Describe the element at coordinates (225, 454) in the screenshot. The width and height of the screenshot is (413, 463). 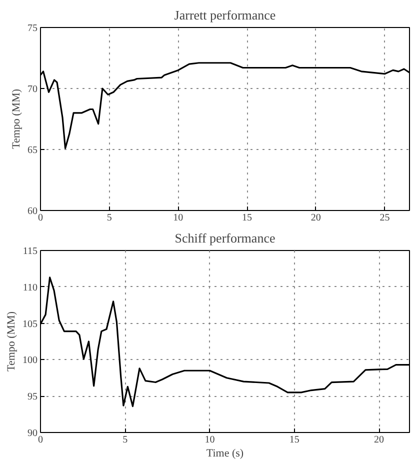
I see `x-axis-title: Time (s)` at that location.